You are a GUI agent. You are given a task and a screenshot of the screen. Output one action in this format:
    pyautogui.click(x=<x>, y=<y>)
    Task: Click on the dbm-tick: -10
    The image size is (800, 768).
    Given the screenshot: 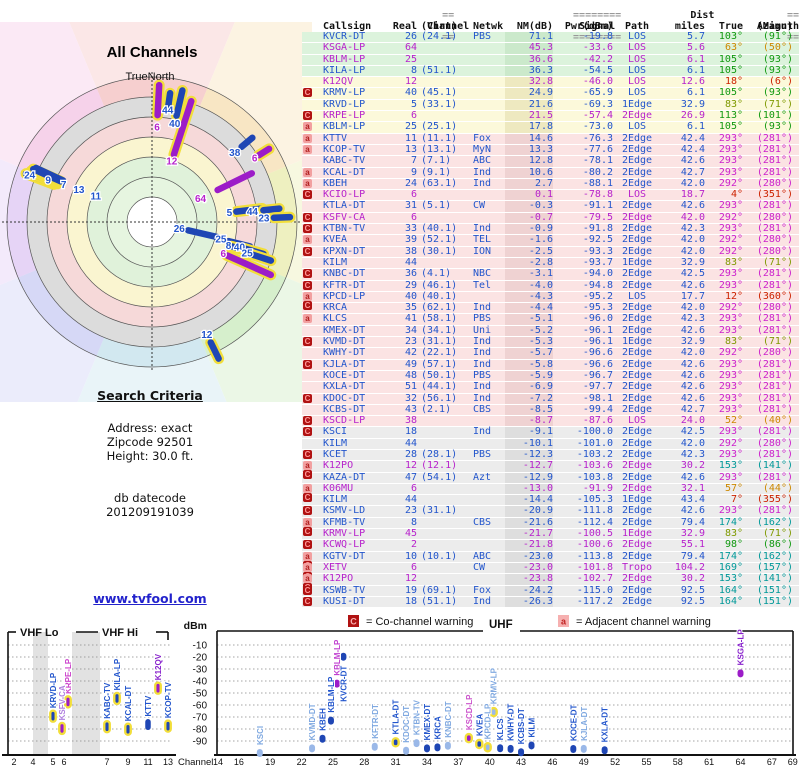 What is the action you would take?
    pyautogui.click(x=200, y=646)
    